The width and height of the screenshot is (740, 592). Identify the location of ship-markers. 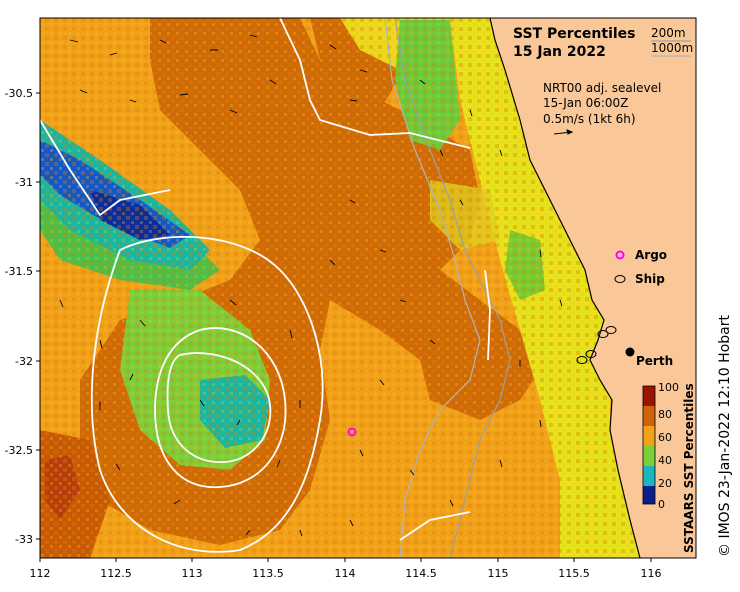
(596, 345).